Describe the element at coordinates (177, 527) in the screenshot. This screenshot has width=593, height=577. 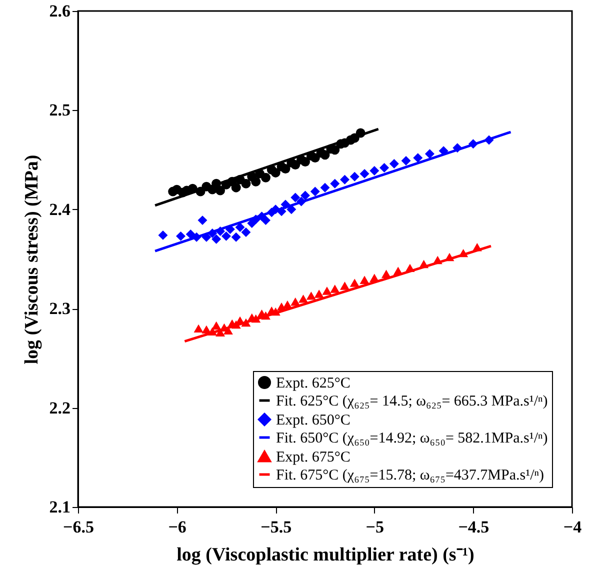
I see `x-tick-label: −6` at that location.